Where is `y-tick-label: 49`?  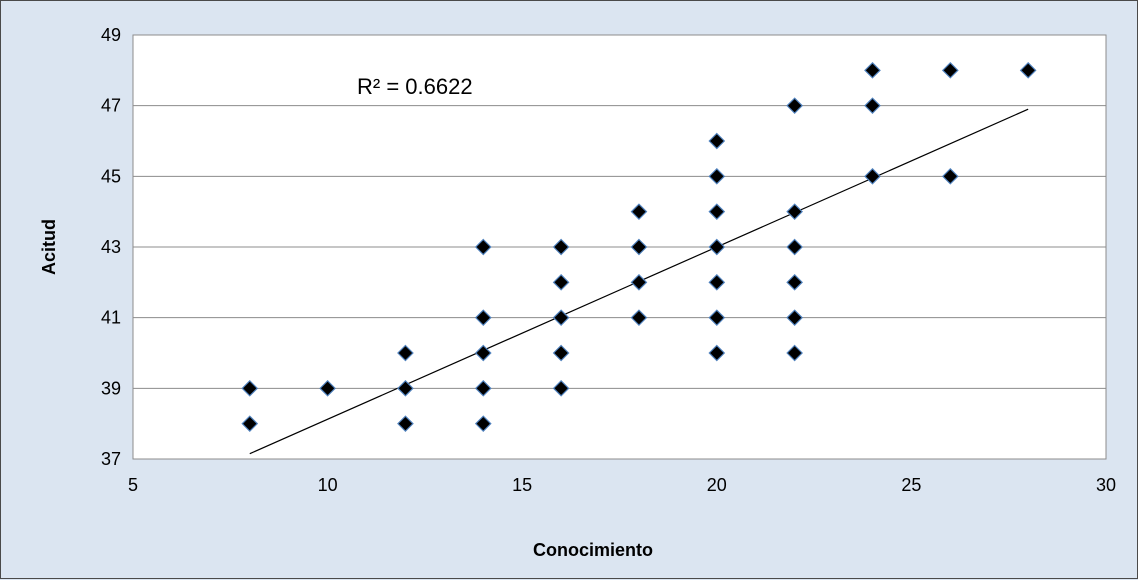 y-tick-label: 49 is located at coordinates (111, 35).